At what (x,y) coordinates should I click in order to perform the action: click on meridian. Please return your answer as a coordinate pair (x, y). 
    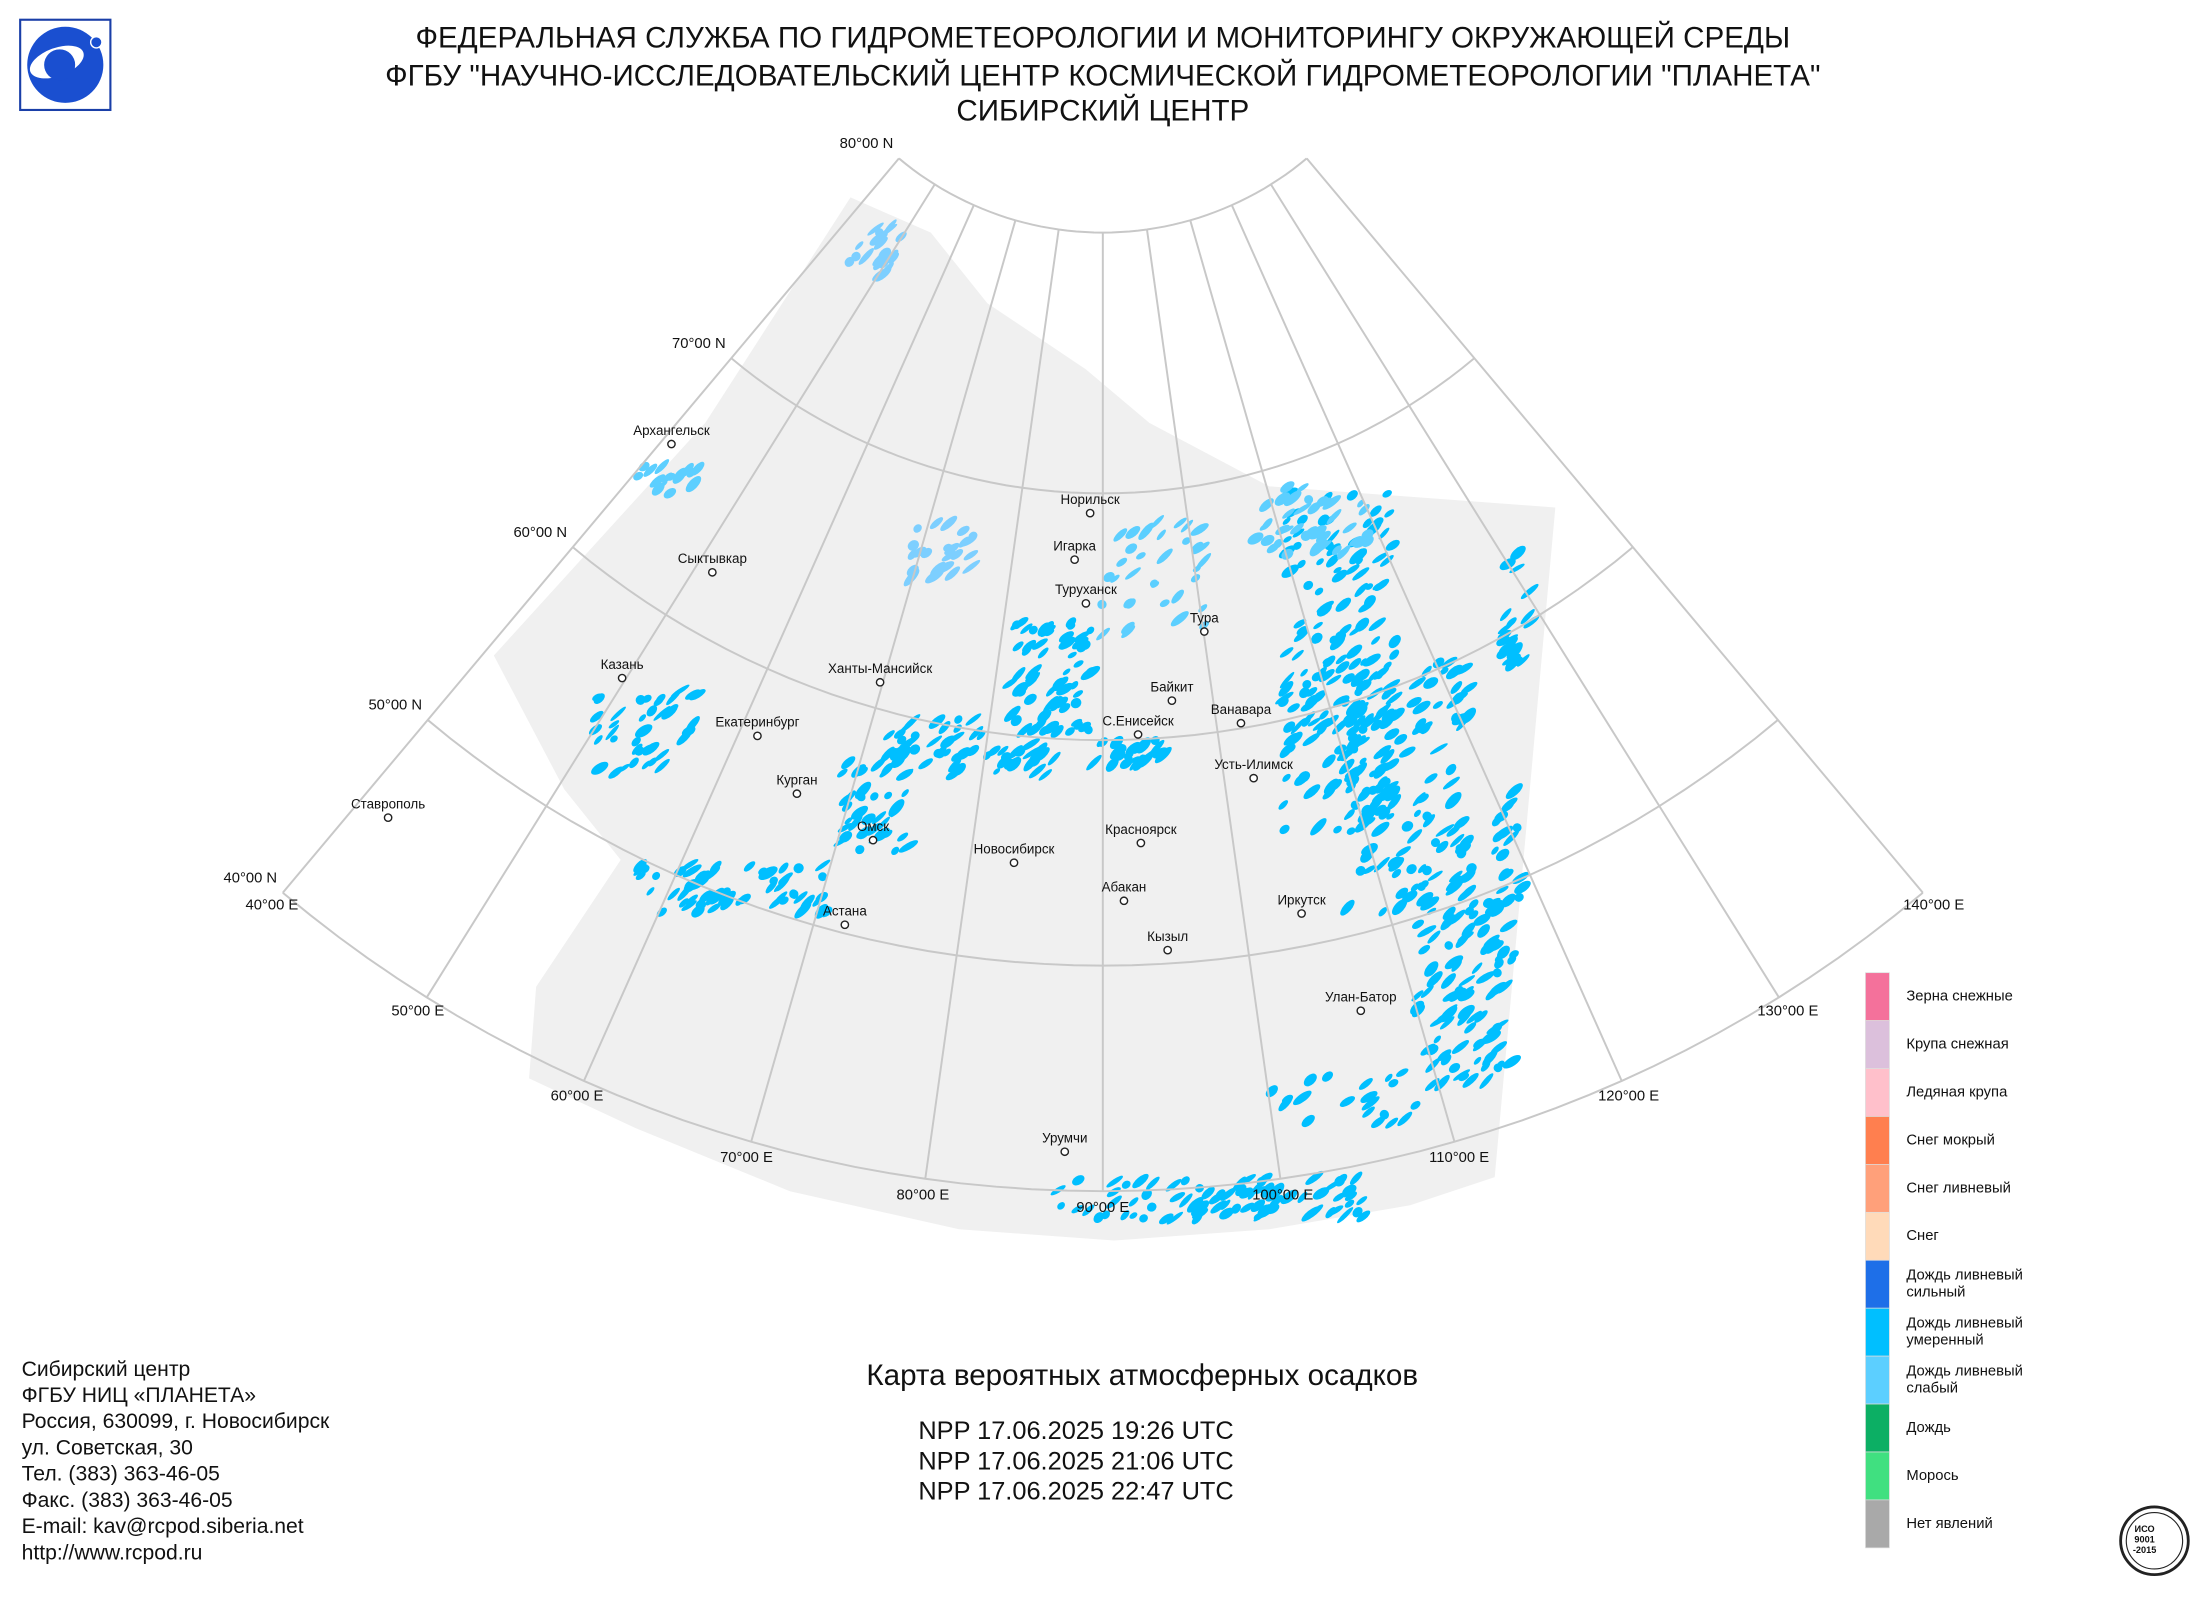
    Looking at the image, I should click on (680, 590).